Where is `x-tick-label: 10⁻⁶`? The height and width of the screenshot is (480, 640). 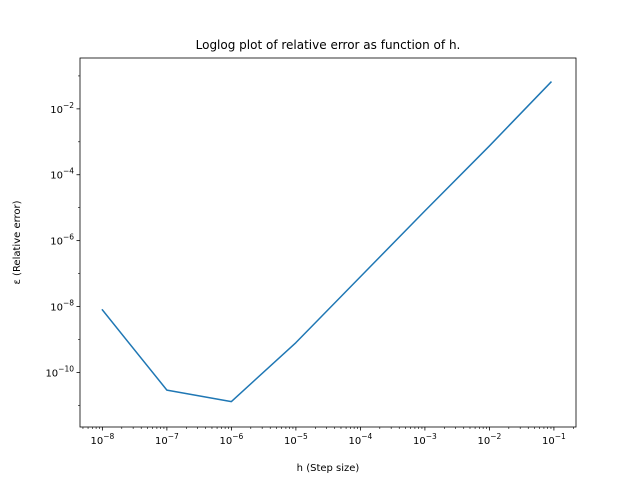 x-tick-label: 10⁻⁶ is located at coordinates (231, 439).